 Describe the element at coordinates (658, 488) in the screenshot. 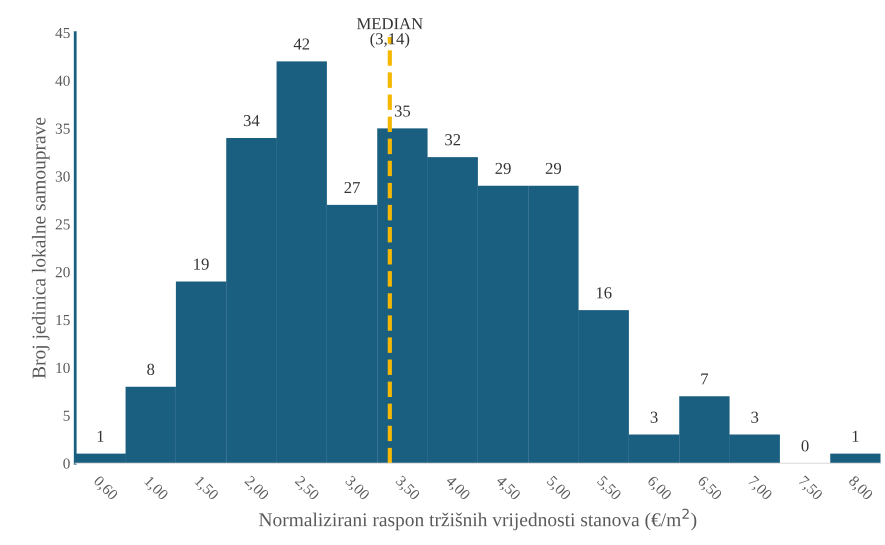

I see `x-tick-label: 6,00` at that location.